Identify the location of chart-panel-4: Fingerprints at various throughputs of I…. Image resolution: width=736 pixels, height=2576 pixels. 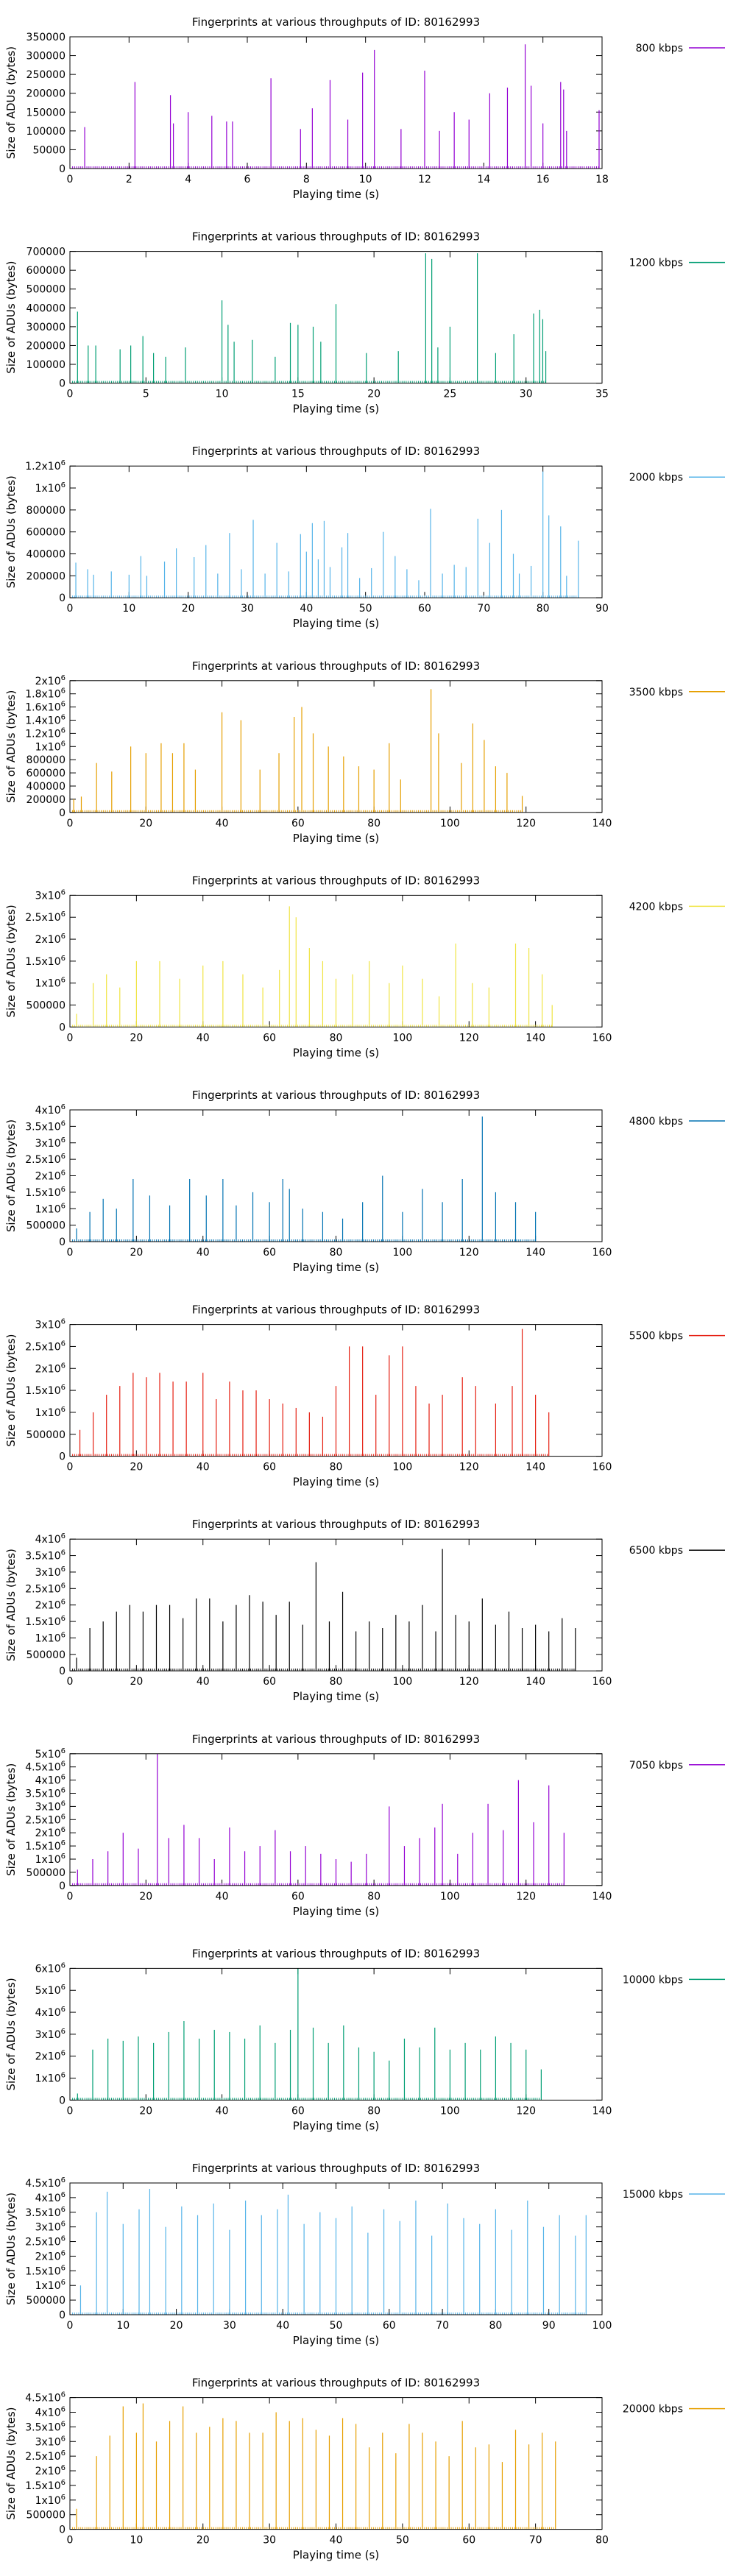
(364, 752).